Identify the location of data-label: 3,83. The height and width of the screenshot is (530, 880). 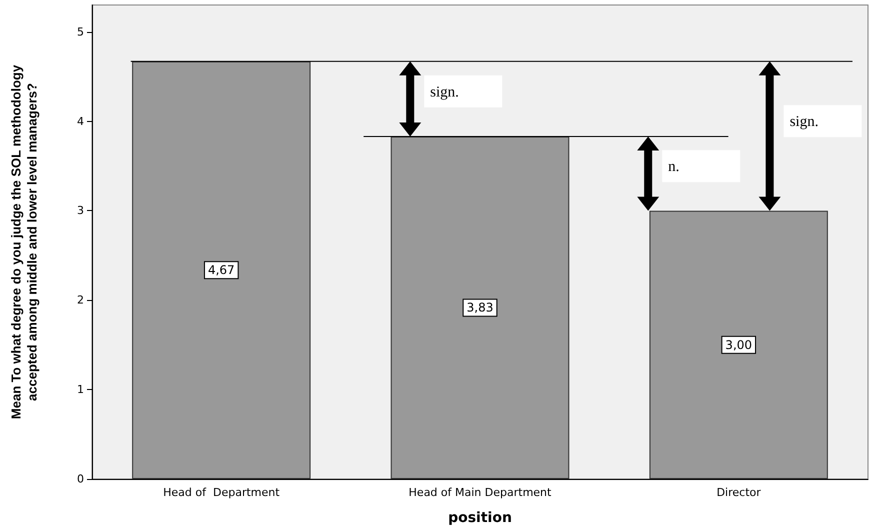
(480, 307).